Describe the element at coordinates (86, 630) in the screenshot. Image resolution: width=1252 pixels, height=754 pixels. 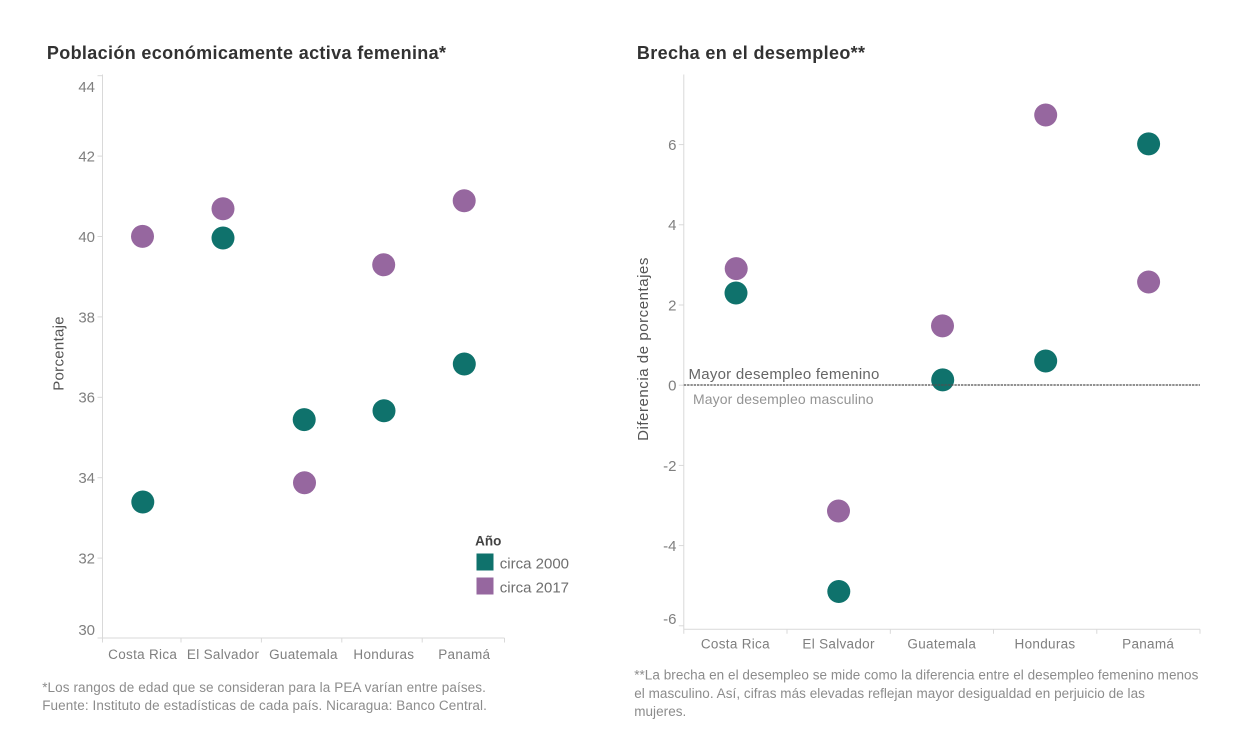
I see `svg-text: 30` at that location.